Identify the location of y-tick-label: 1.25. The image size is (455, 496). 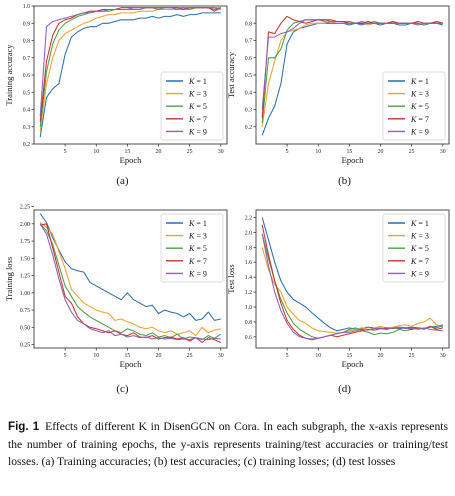
(25, 277).